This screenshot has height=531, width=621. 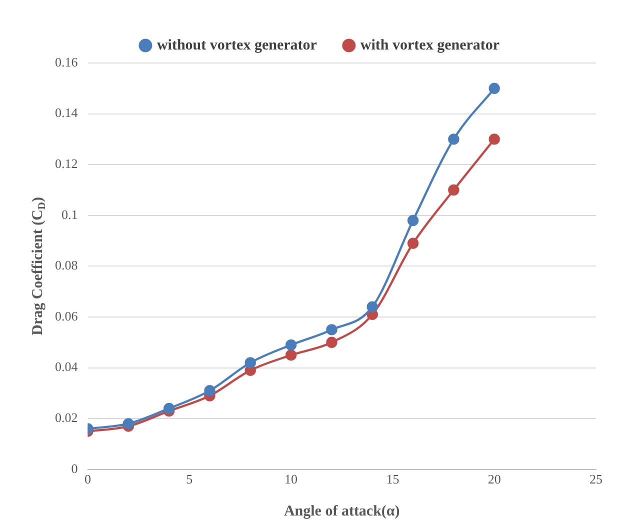 I want to click on x-tick-label: 5, so click(x=189, y=479).